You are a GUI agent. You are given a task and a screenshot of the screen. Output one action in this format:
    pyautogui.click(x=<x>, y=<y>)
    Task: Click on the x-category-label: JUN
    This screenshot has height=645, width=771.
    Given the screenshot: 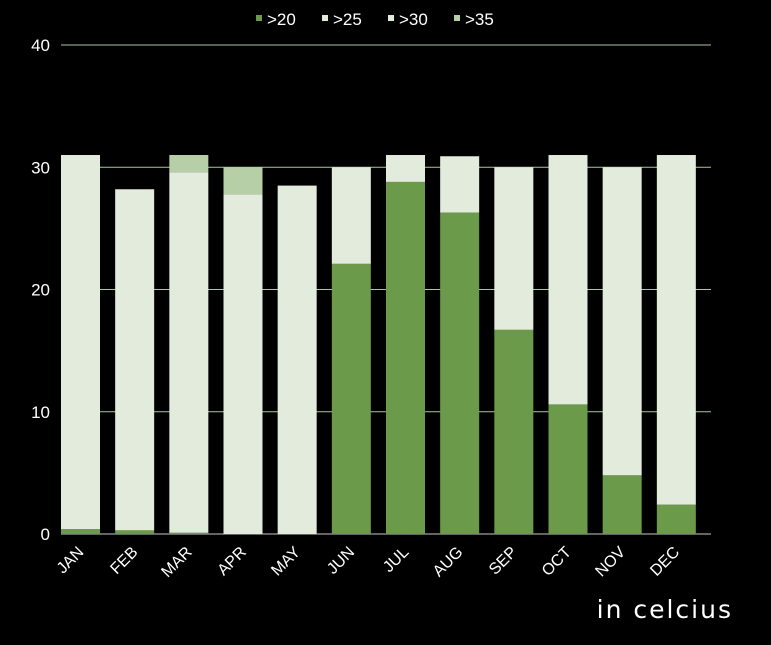 What is the action you would take?
    pyautogui.click(x=341, y=561)
    